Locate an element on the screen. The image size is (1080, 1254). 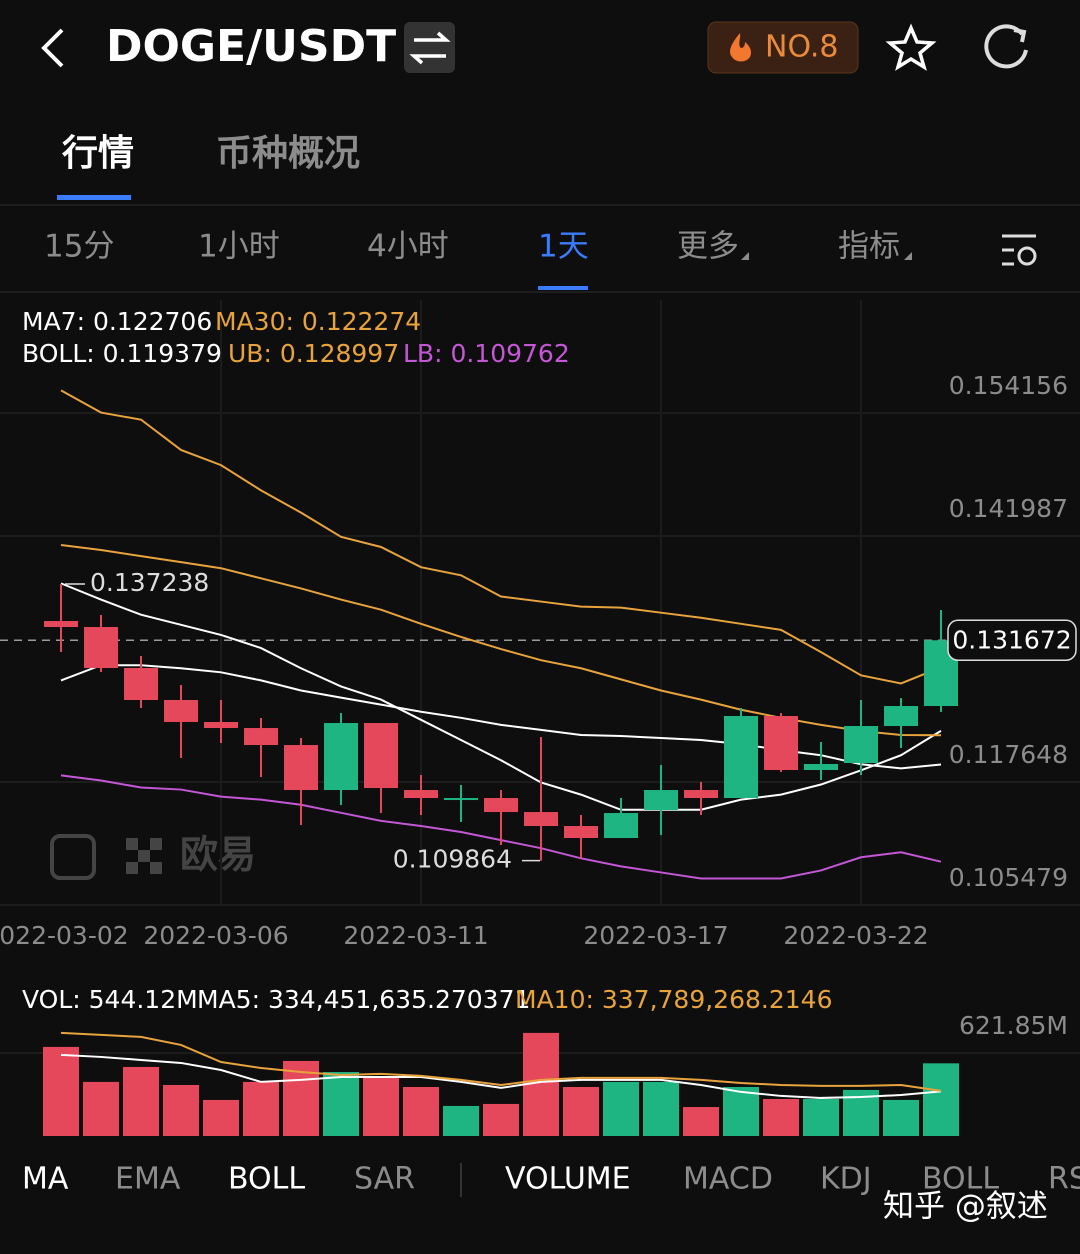
legend-entry: MA30: 0.122274 is located at coordinates (318, 321).